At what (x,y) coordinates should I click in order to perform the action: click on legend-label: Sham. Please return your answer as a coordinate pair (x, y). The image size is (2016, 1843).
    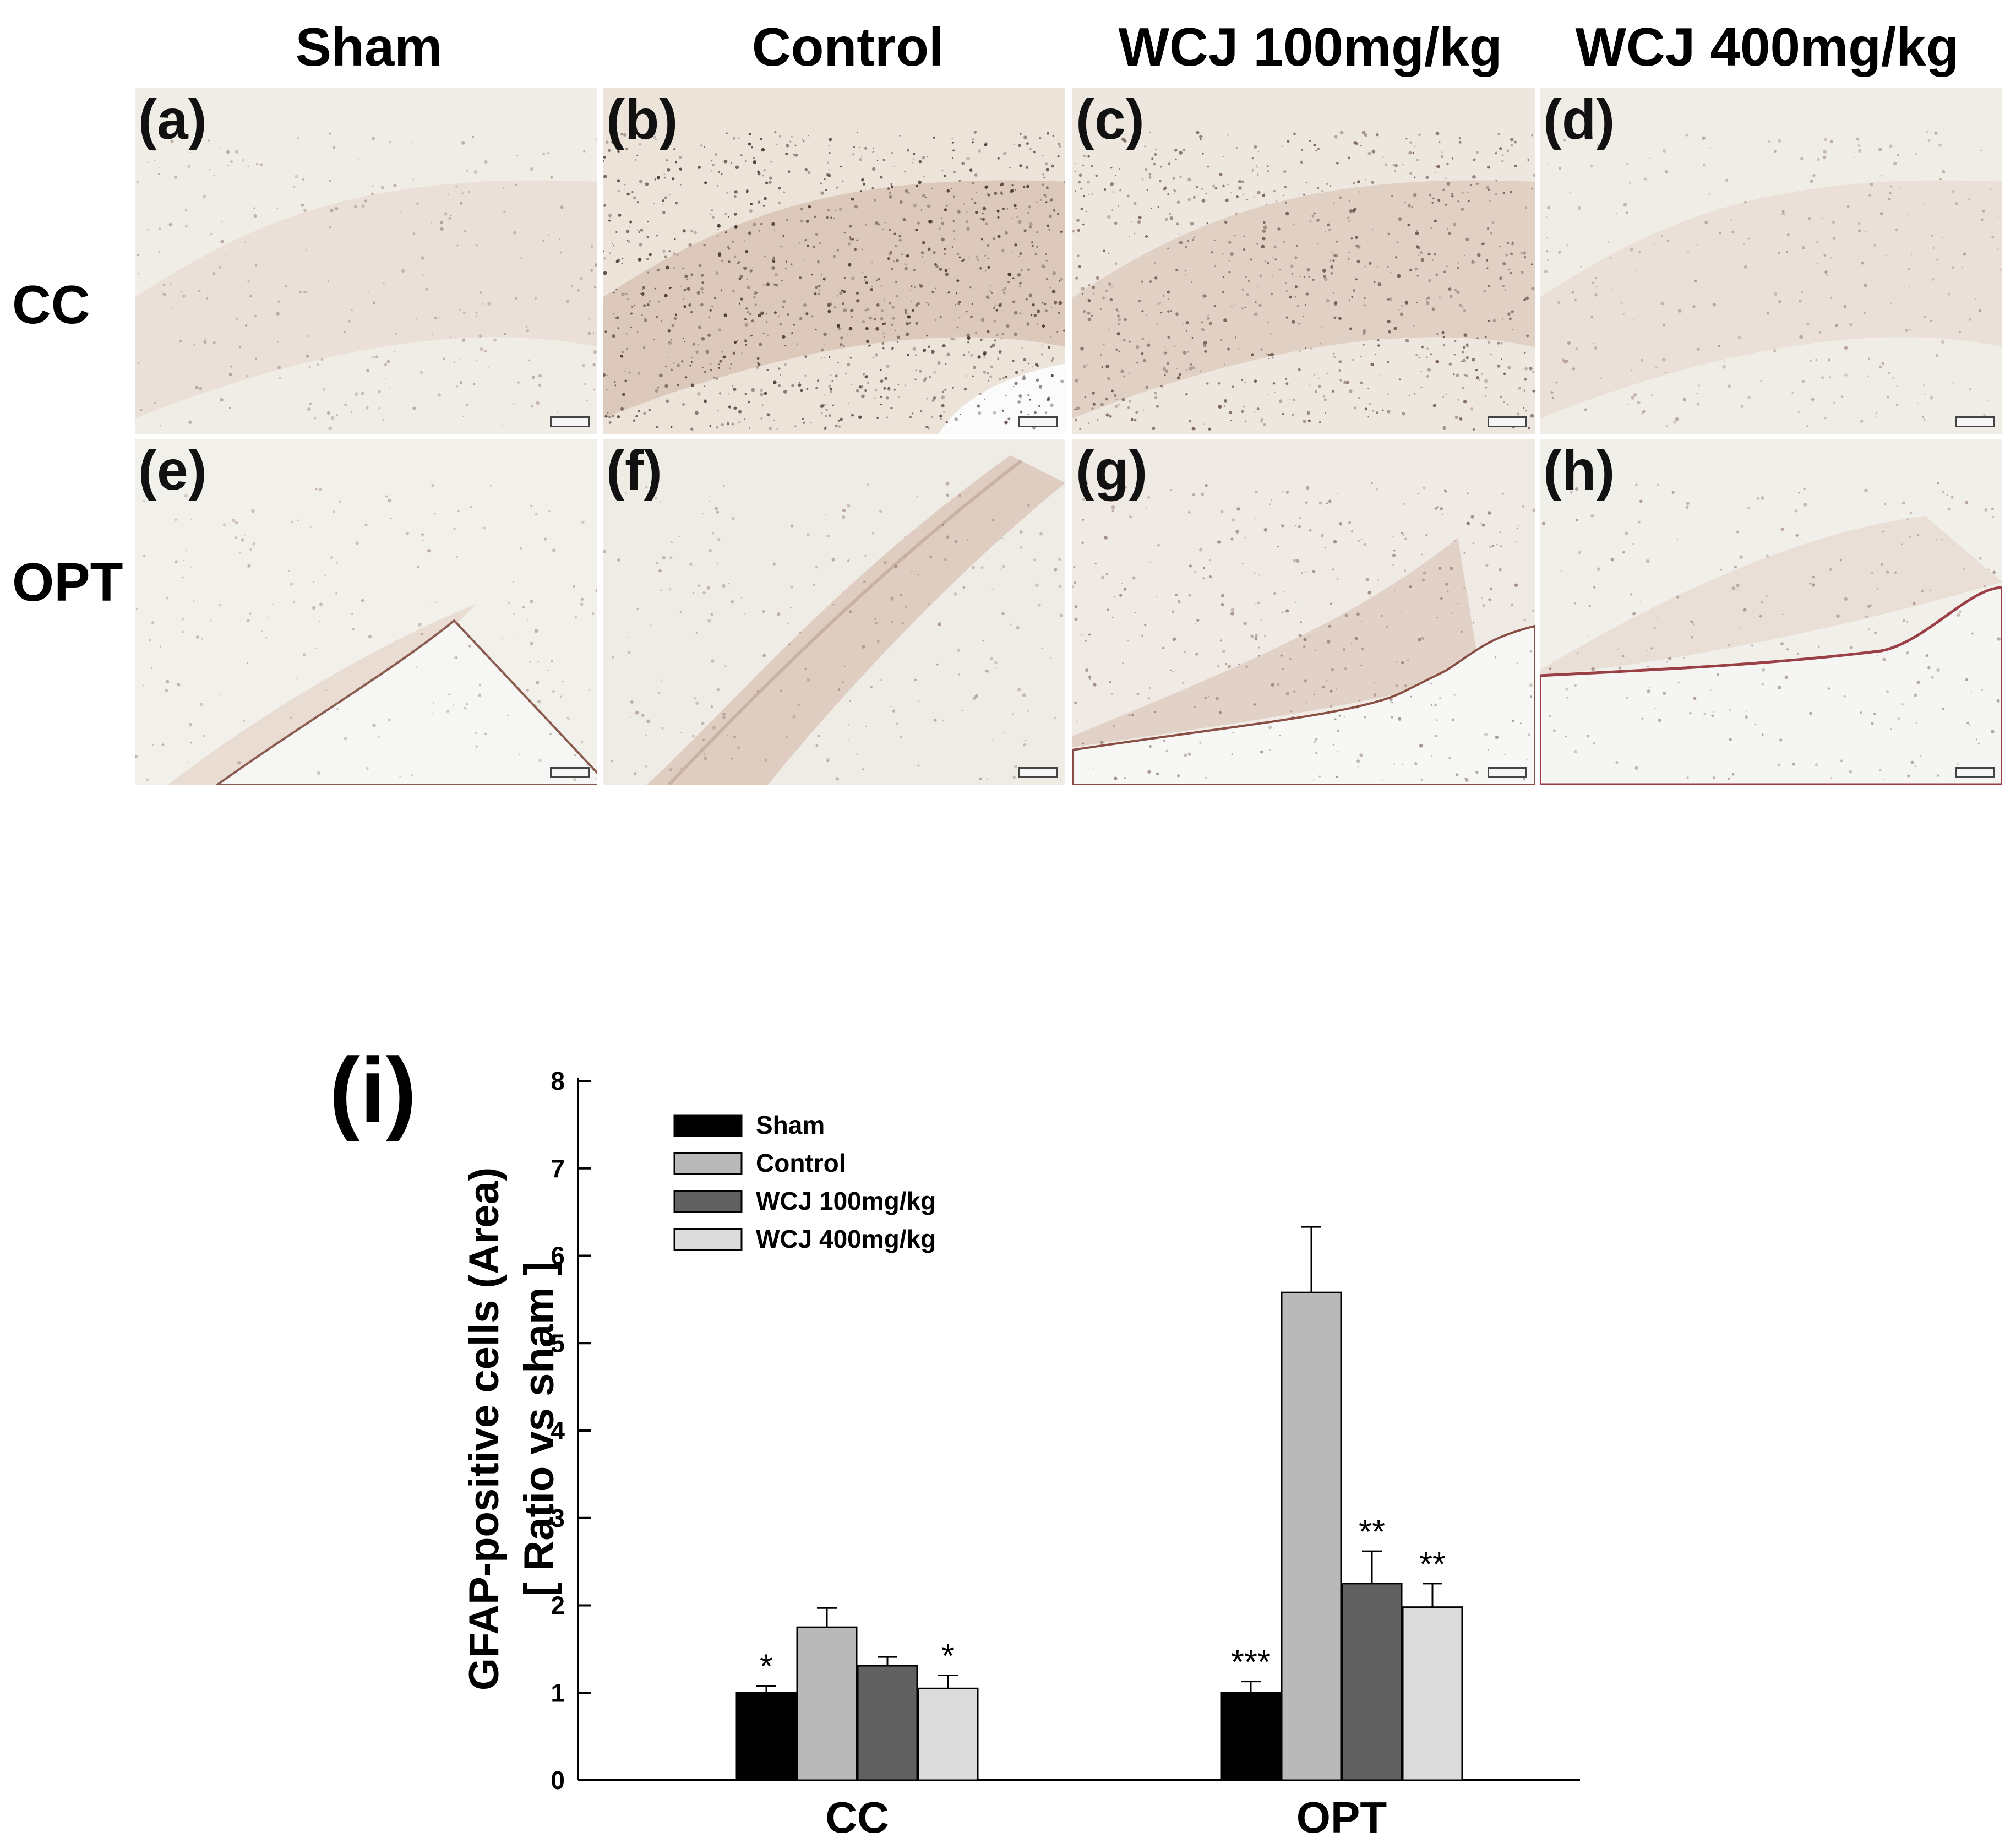
    Looking at the image, I should click on (790, 1125).